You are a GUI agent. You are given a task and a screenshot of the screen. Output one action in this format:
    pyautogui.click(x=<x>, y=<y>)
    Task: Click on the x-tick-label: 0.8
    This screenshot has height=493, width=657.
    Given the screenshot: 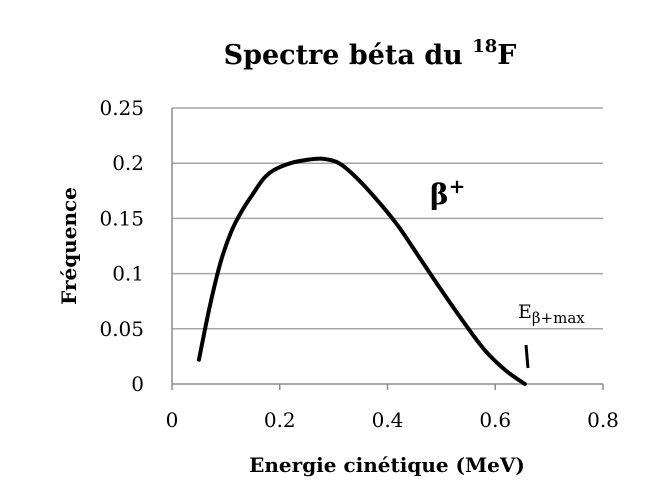 What is the action you would take?
    pyautogui.click(x=603, y=420)
    